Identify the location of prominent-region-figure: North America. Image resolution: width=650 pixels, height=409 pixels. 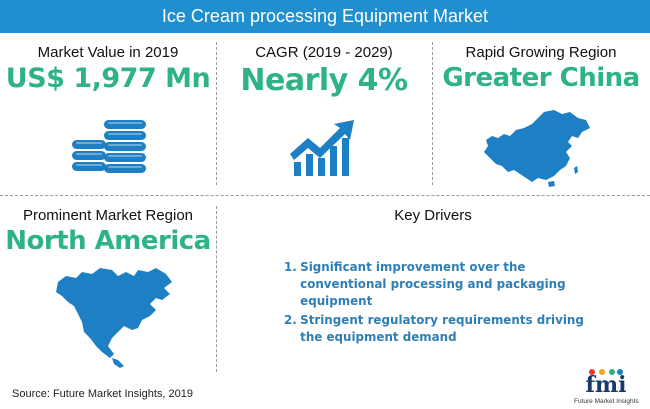
(108, 241).